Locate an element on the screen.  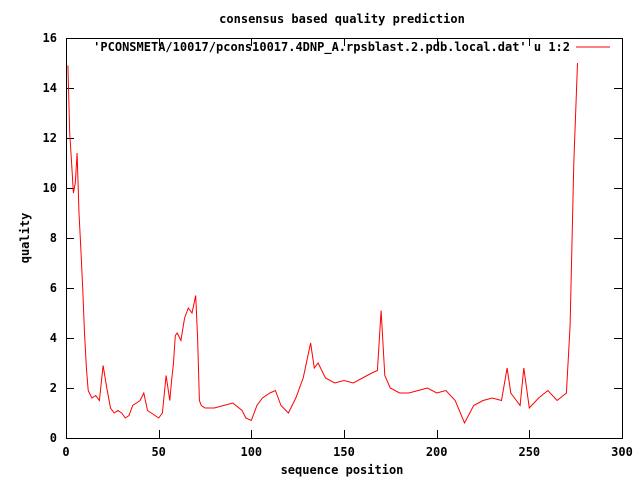
x-tick-label: 100 is located at coordinates (251, 452).